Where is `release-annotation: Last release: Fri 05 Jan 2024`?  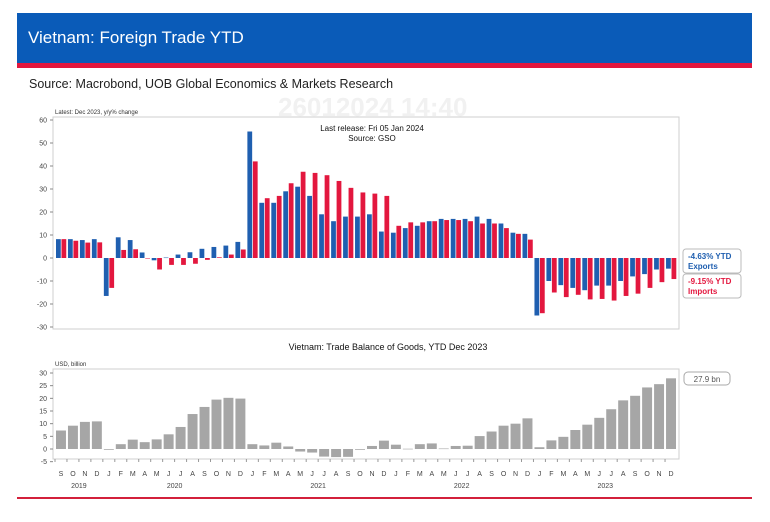 release-annotation: Last release: Fri 05 Jan 2024 is located at coordinates (372, 128).